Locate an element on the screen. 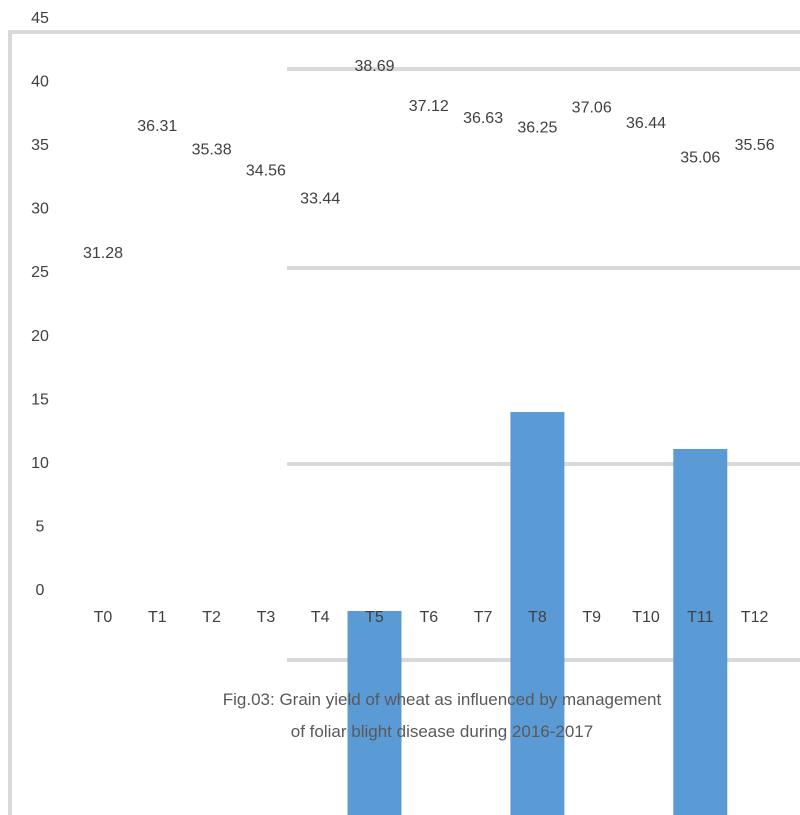  x-tick-label: T10 is located at coordinates (646, 617).